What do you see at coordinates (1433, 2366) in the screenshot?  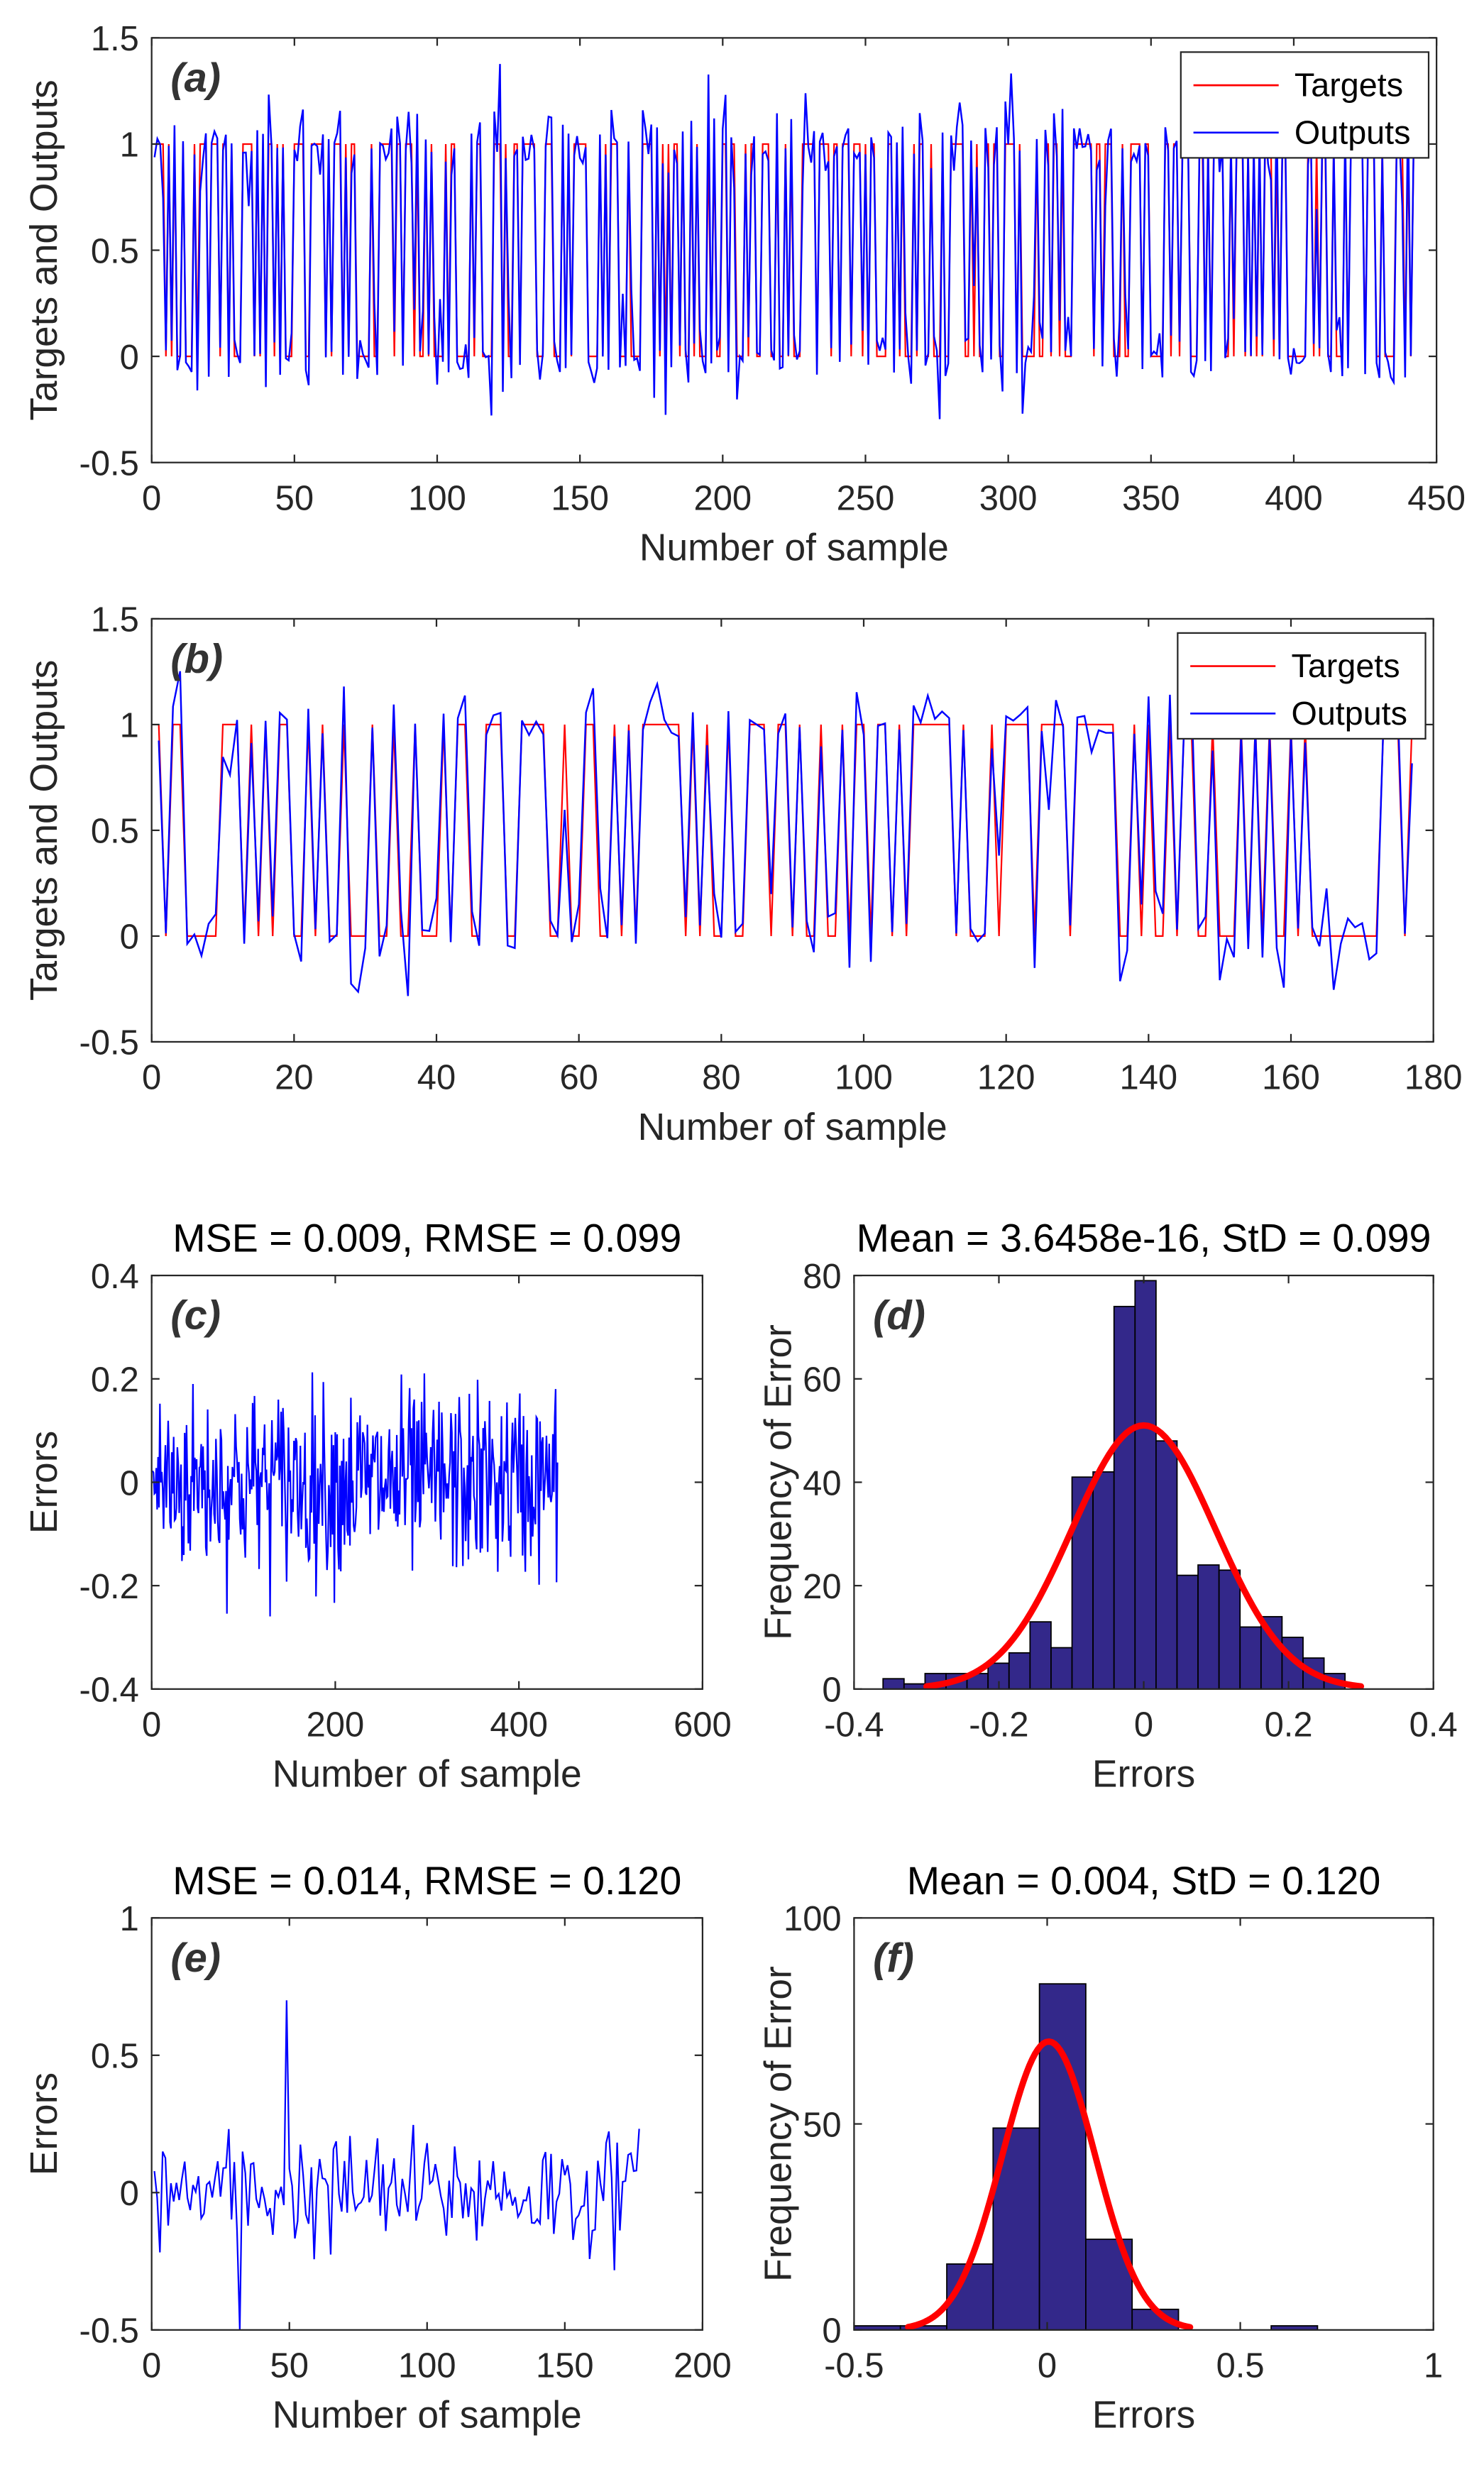 I see `x-tick-label: 1` at bounding box center [1433, 2366].